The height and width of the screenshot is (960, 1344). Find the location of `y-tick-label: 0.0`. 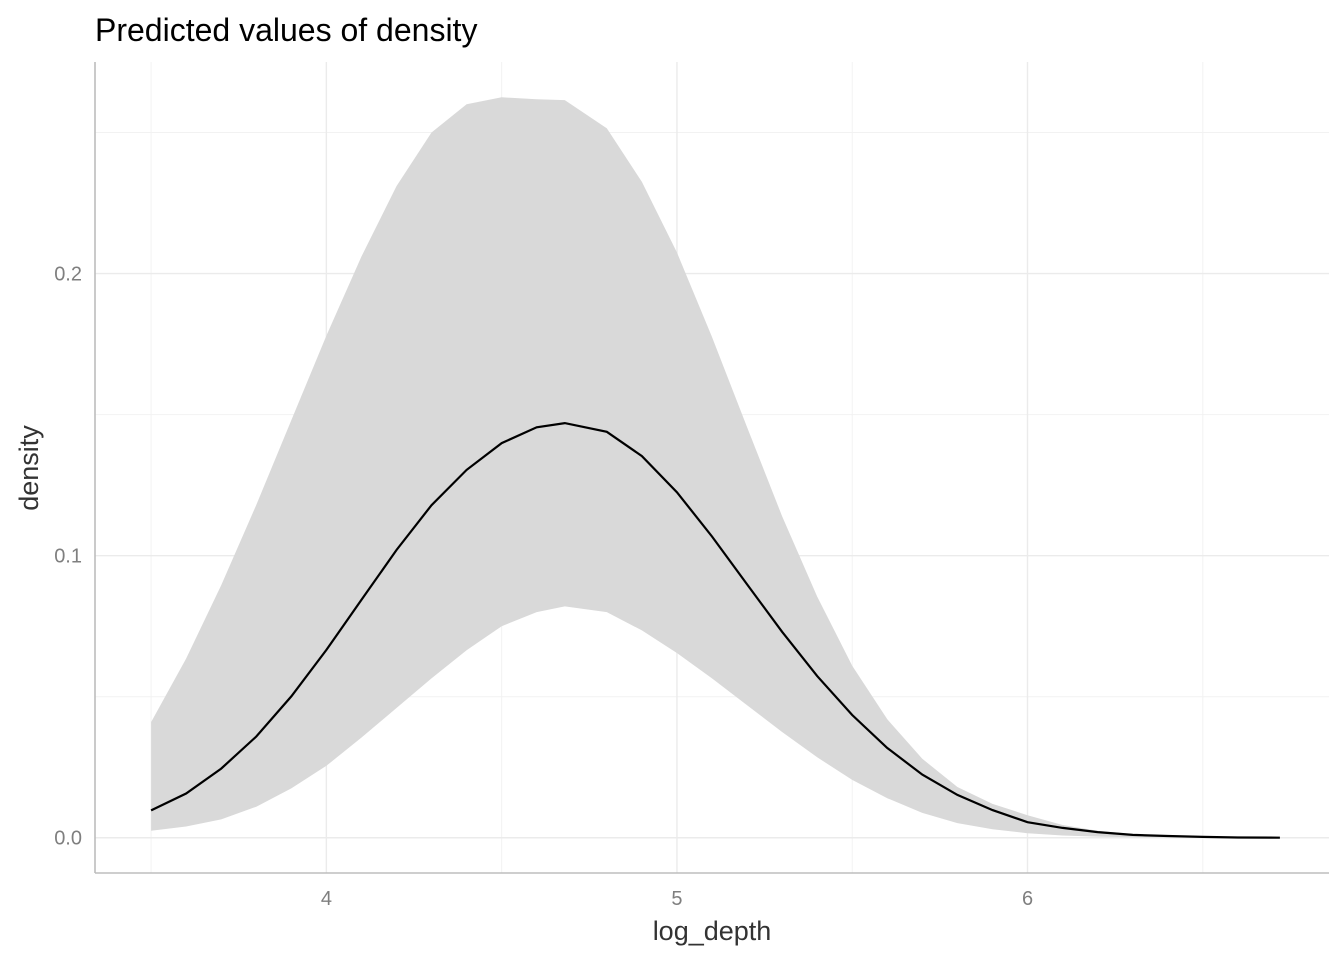

y-tick-label: 0.0 is located at coordinates (68, 839).